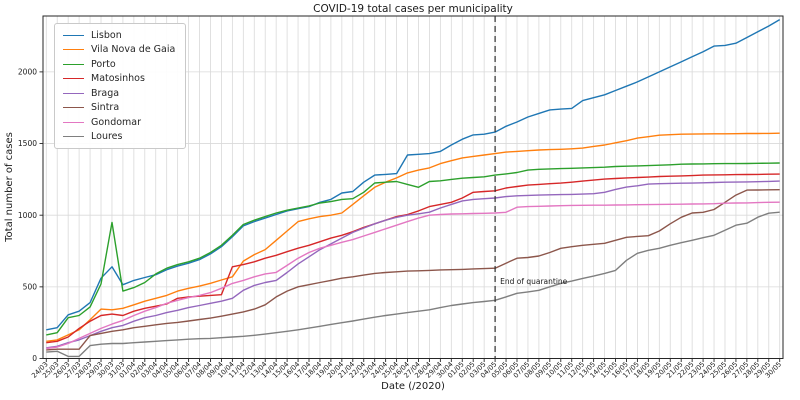 This screenshot has width=800, height=400. What do you see at coordinates (106, 35) in the screenshot?
I see `legend-label: Lisbon` at bounding box center [106, 35].